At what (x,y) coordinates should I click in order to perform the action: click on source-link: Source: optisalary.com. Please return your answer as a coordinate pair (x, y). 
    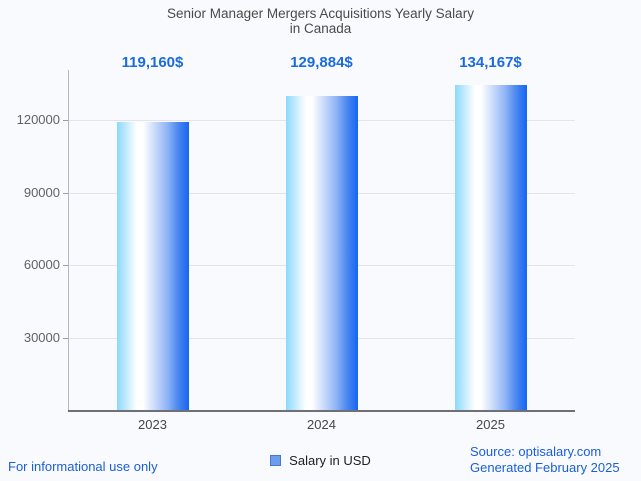
    Looking at the image, I should click on (536, 451).